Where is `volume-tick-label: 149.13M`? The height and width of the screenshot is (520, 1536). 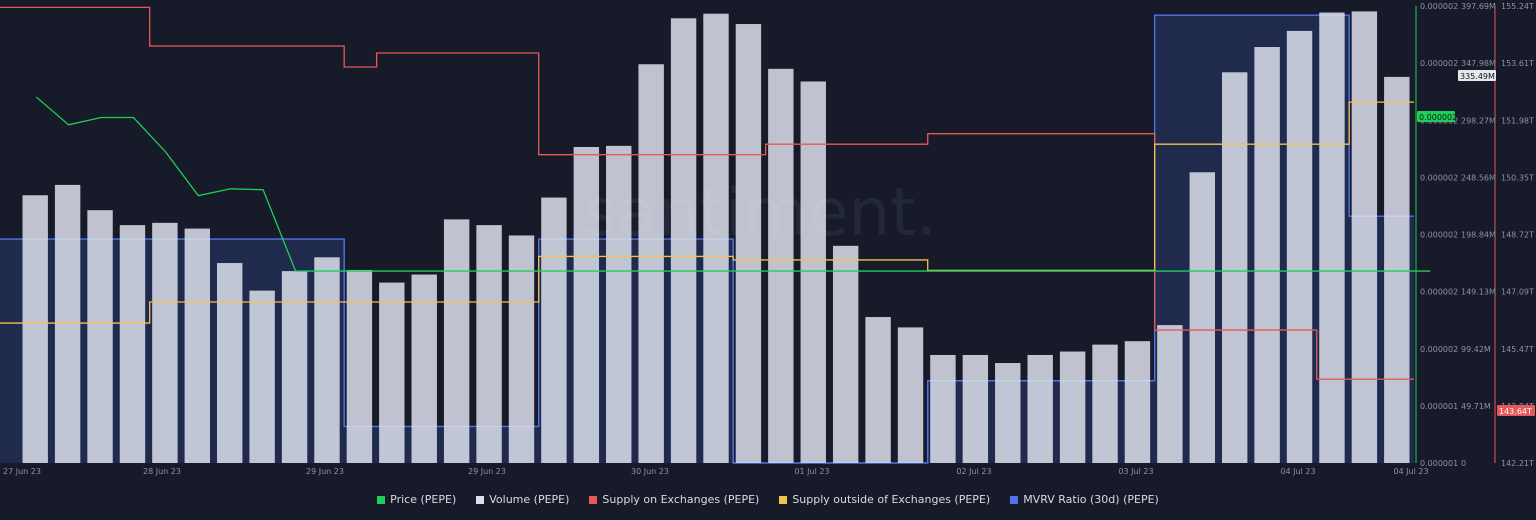 volume-tick-label: 149.13M is located at coordinates (1478, 292).